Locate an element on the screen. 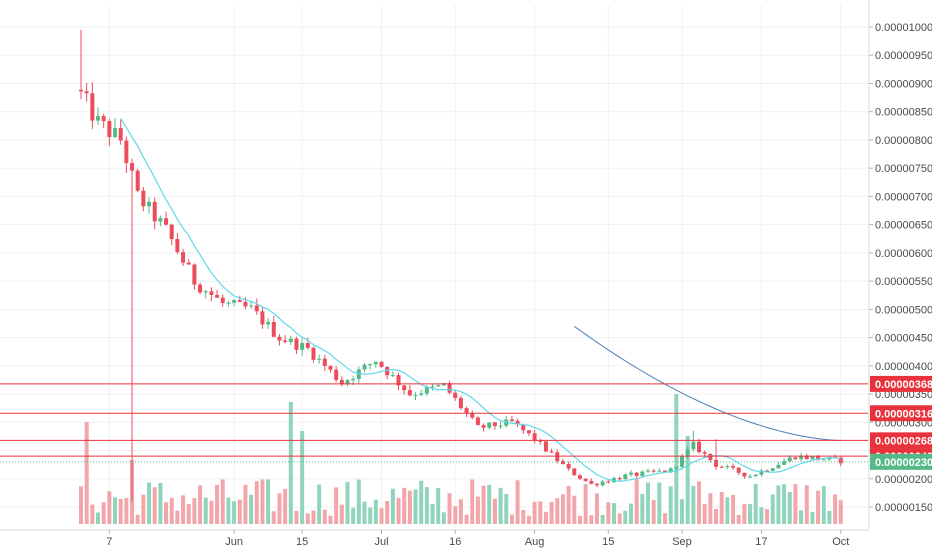  time-tick-label: 15 is located at coordinates (608, 542).